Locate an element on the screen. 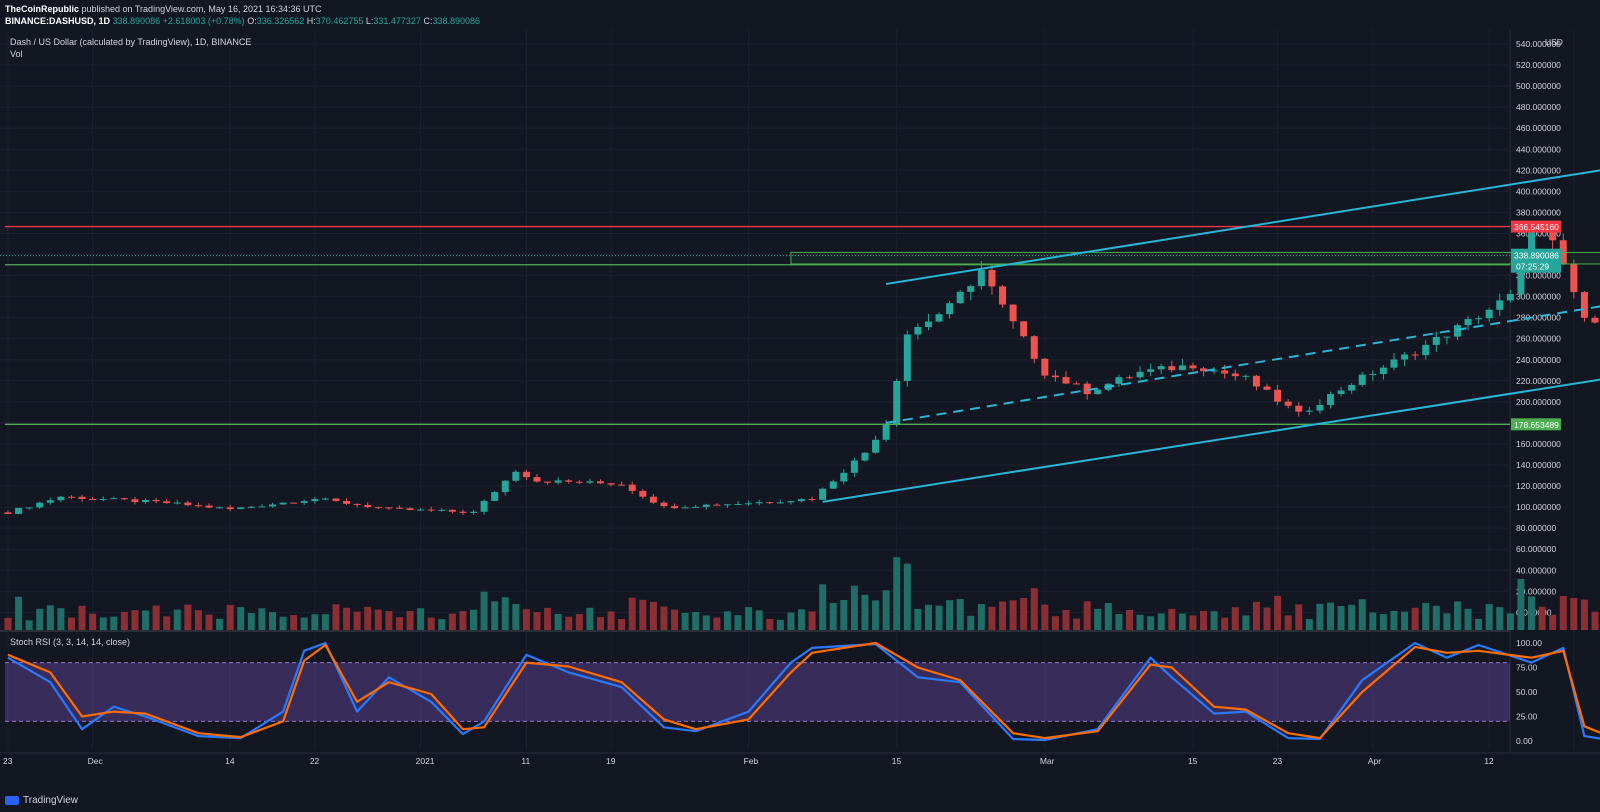  symbol-label: BINANCE:DASHUSD, 1D is located at coordinates (58, 21).